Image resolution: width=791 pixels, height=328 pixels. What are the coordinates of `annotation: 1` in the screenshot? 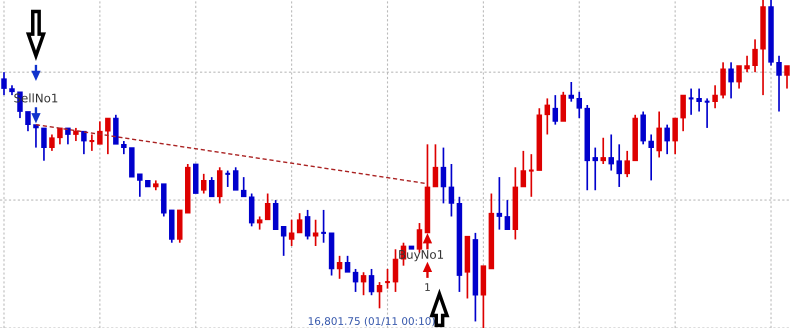 It's located at (427, 287).